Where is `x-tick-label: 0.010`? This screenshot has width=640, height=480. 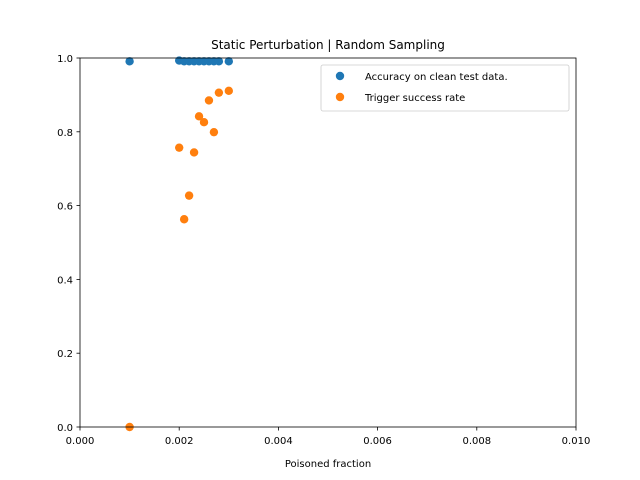 x-tick-label: 0.010 is located at coordinates (576, 441).